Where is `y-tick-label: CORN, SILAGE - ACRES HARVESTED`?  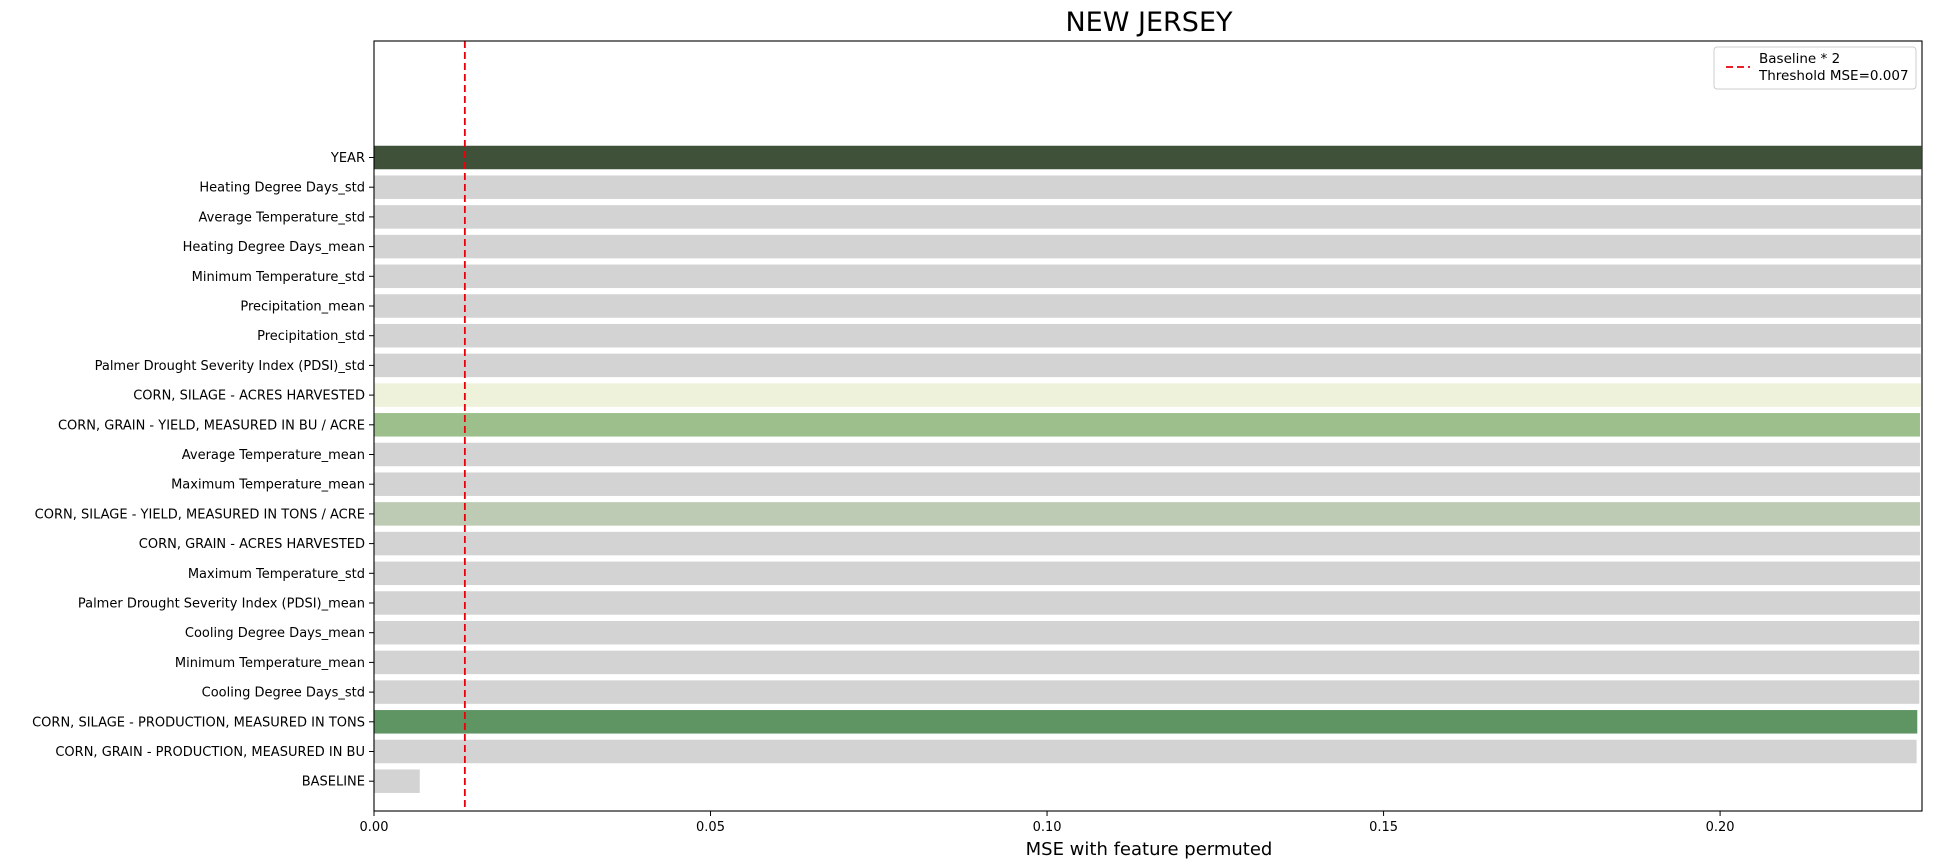
y-tick-label: CORN, SILAGE - ACRES HARVESTED is located at coordinates (249, 396).